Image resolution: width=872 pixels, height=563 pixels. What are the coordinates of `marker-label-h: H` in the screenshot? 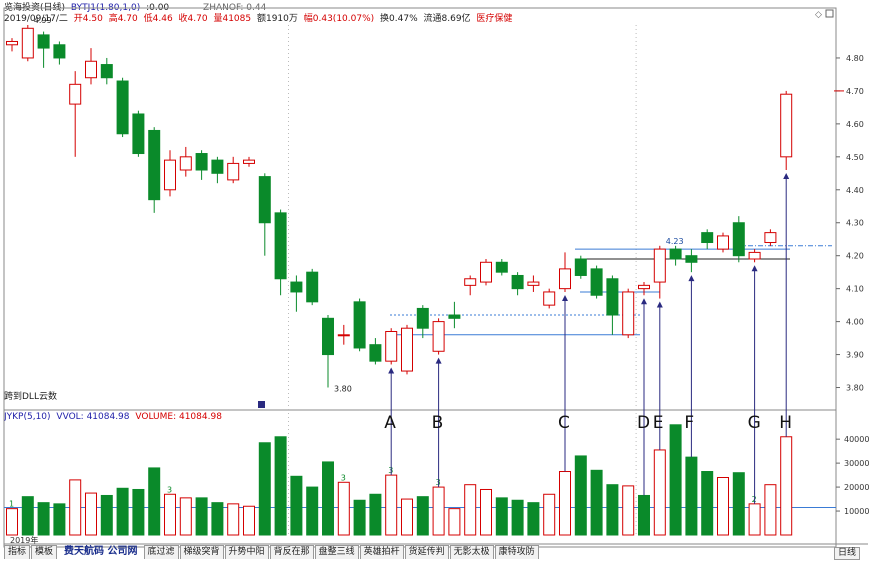 It's located at (785, 423).